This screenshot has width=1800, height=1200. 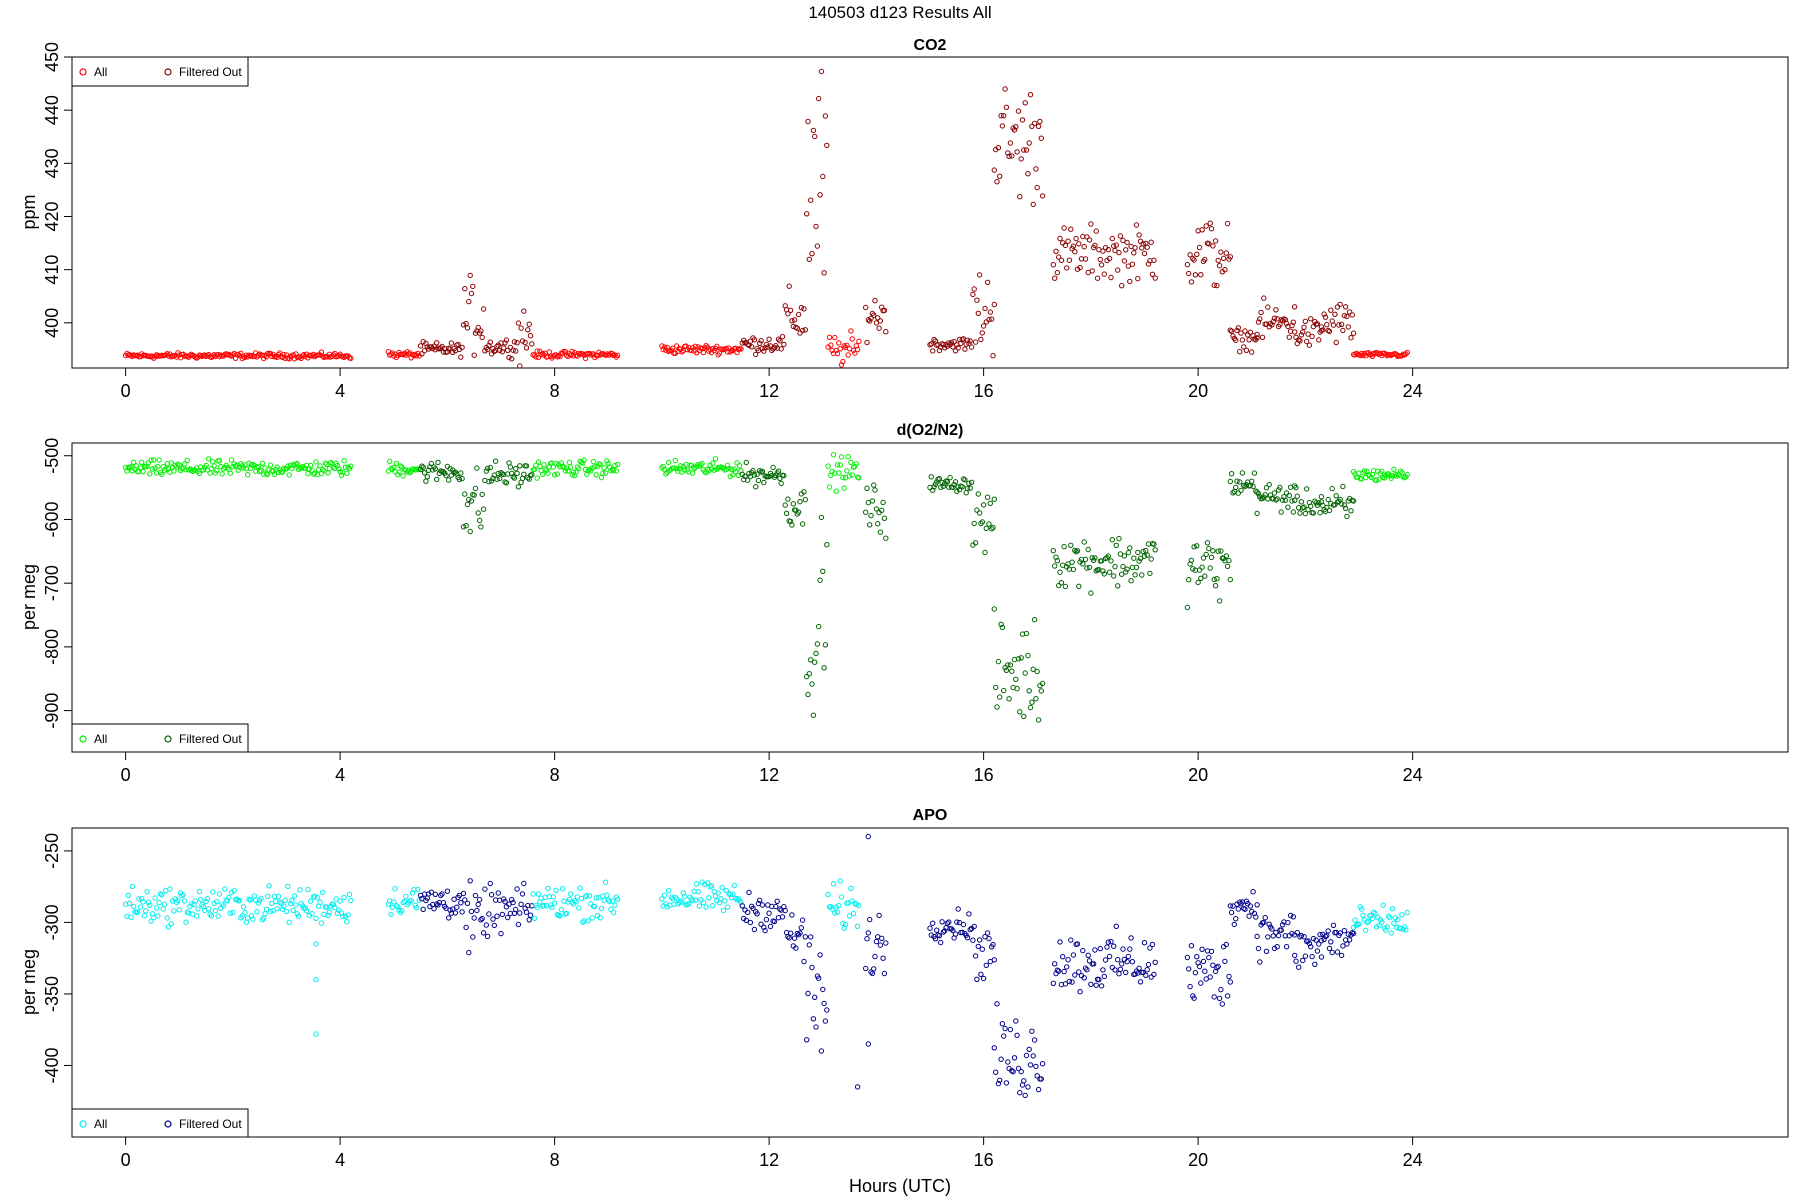 I want to click on x-tick-label: 24, so click(x=1413, y=391).